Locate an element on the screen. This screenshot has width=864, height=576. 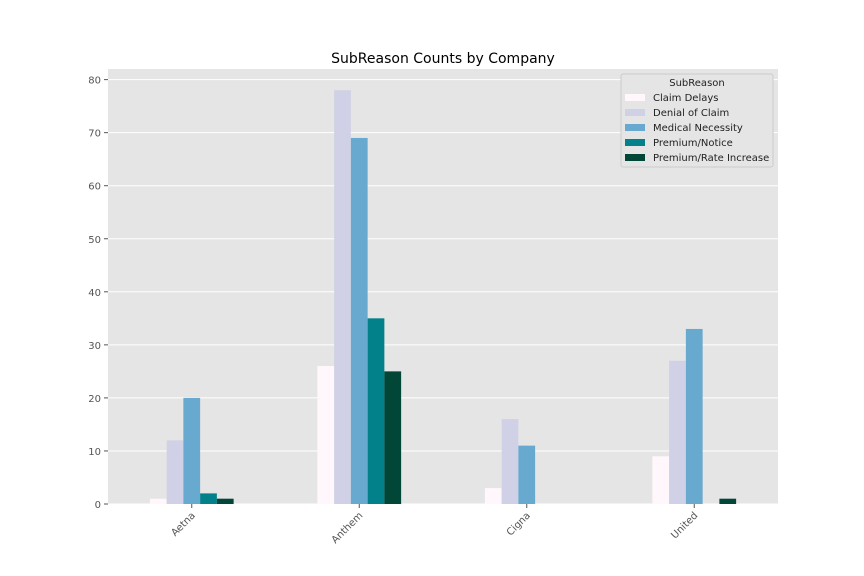
y-tick-label: 30 is located at coordinates (94, 346).